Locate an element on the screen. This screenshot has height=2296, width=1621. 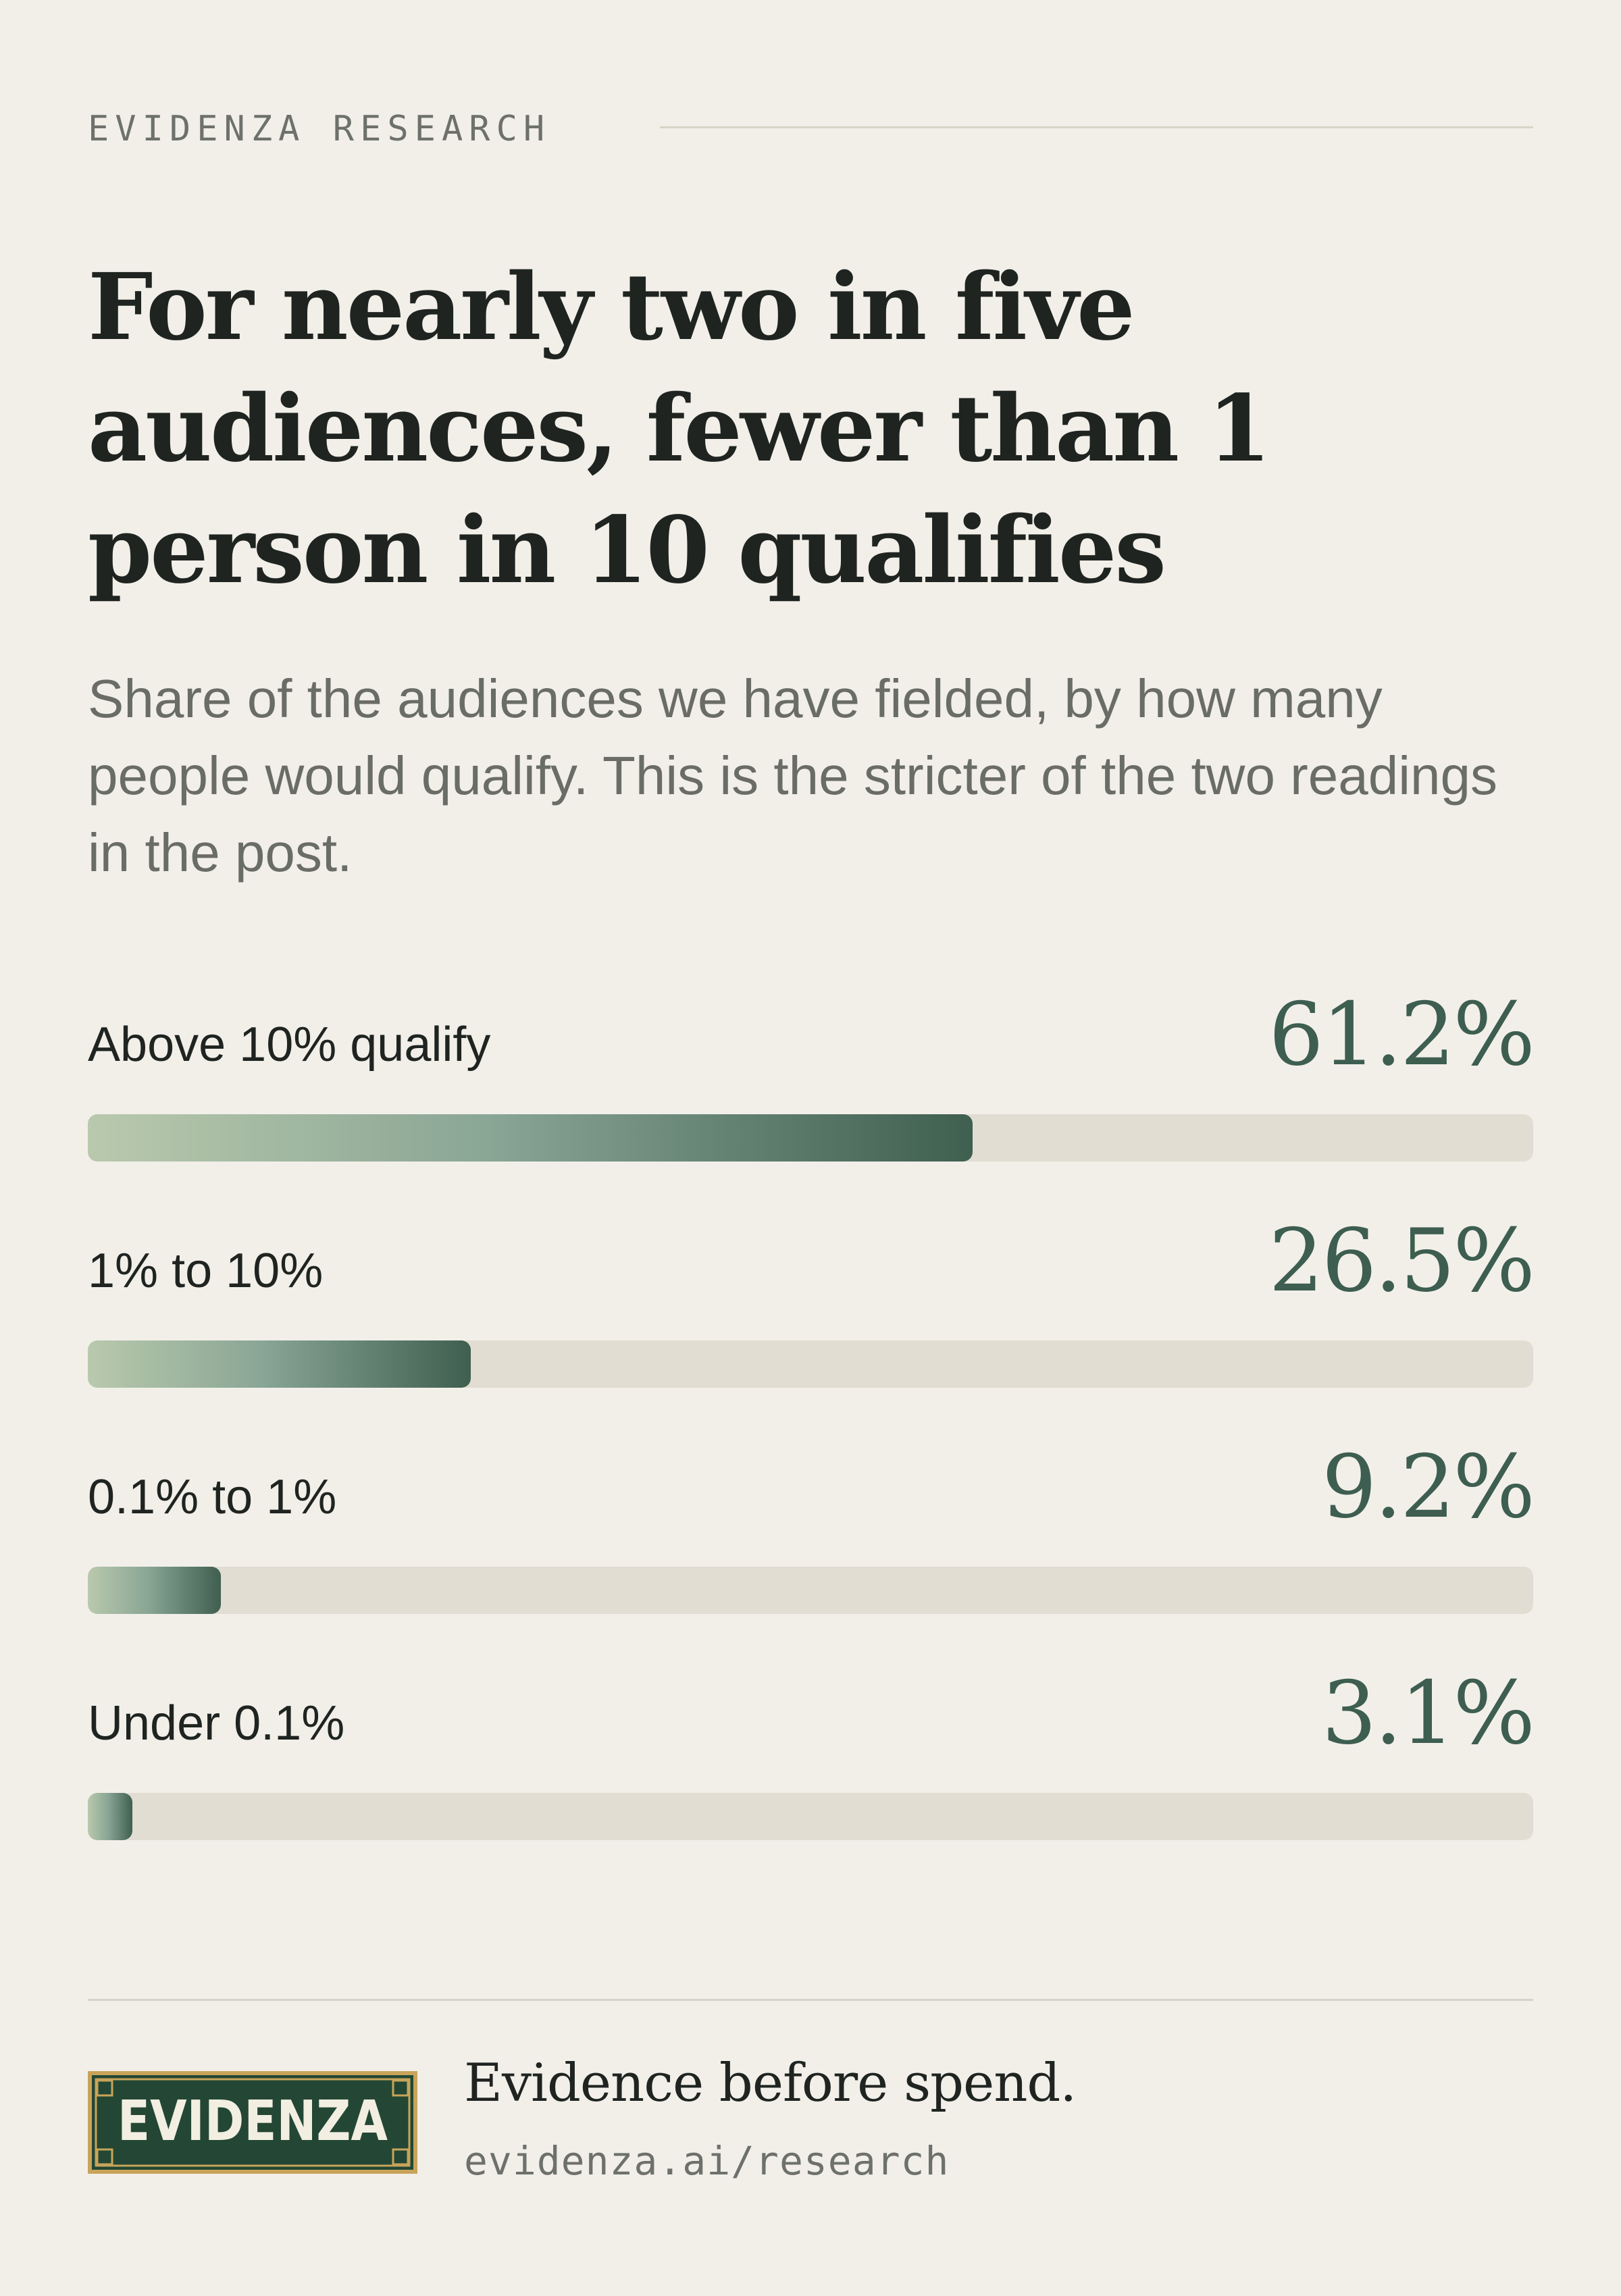
tagline: Evidence before spend. is located at coordinates (770, 2083).